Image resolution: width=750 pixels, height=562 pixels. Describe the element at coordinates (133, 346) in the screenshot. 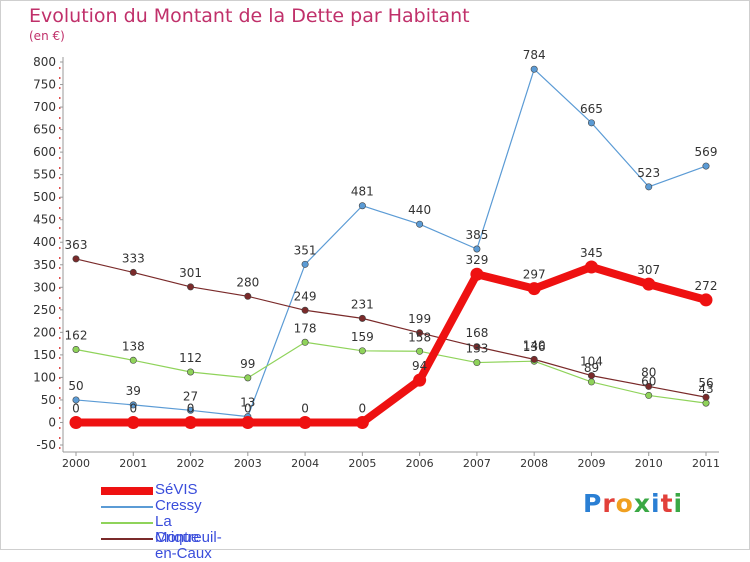

I see `data-label: 138` at that location.